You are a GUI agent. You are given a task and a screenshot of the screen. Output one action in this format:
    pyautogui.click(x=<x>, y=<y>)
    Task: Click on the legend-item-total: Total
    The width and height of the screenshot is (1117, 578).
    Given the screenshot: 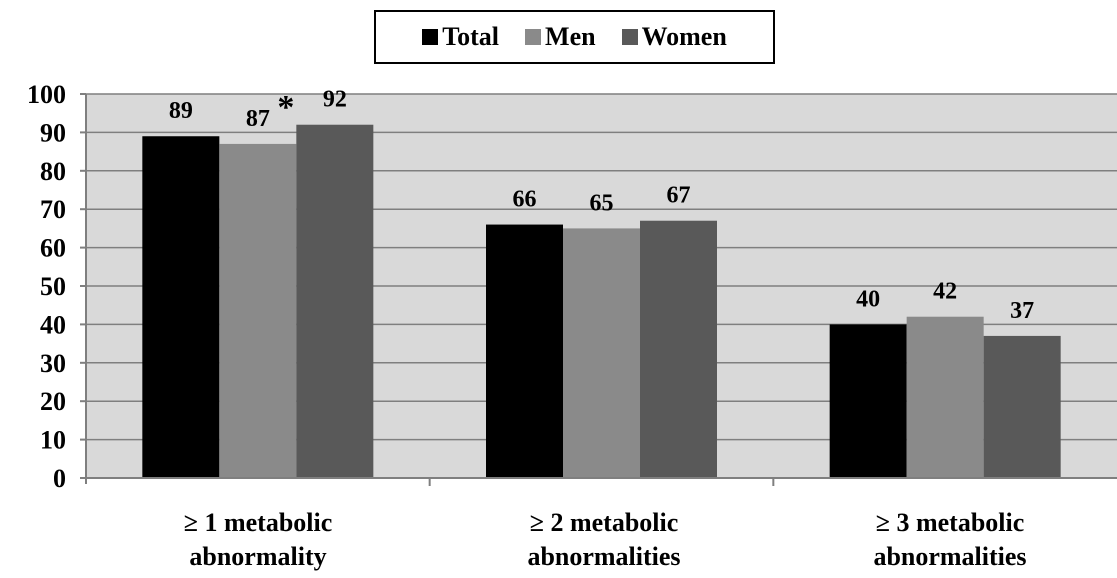 What is the action you would take?
    pyautogui.click(x=460, y=37)
    